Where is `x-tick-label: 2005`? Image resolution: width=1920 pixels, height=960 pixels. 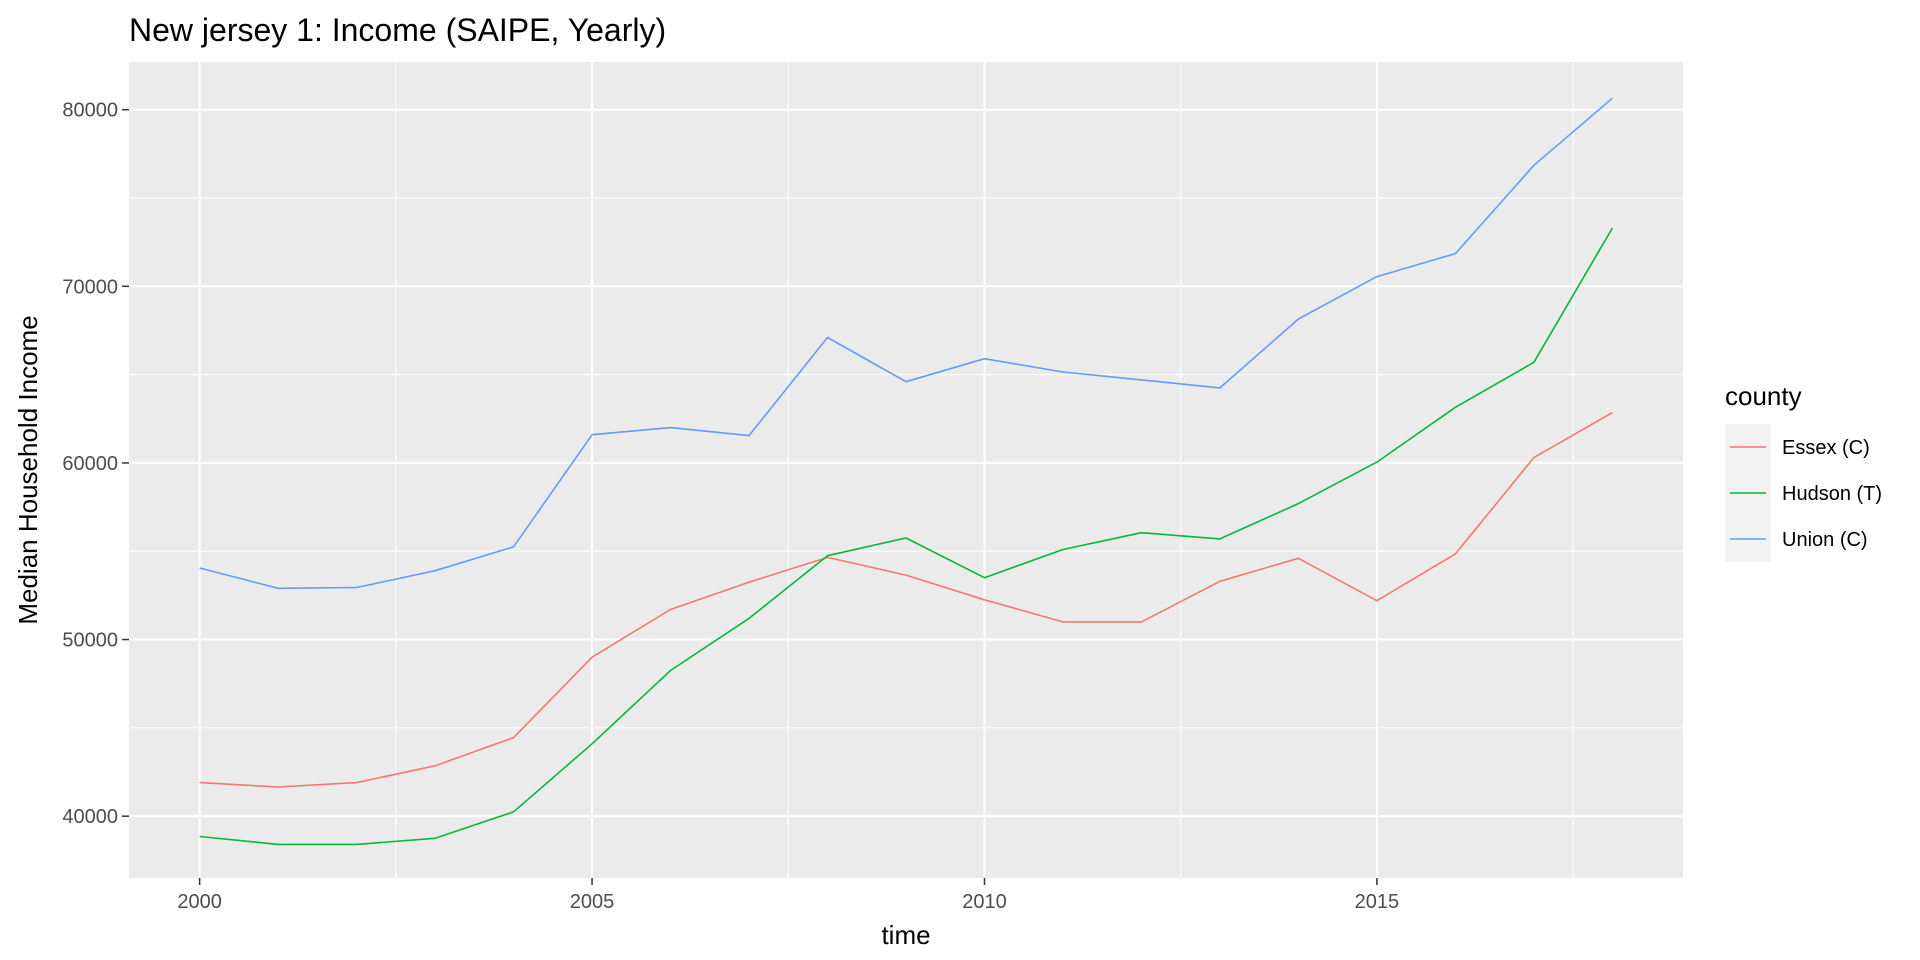 x-tick-label: 2005 is located at coordinates (592, 902).